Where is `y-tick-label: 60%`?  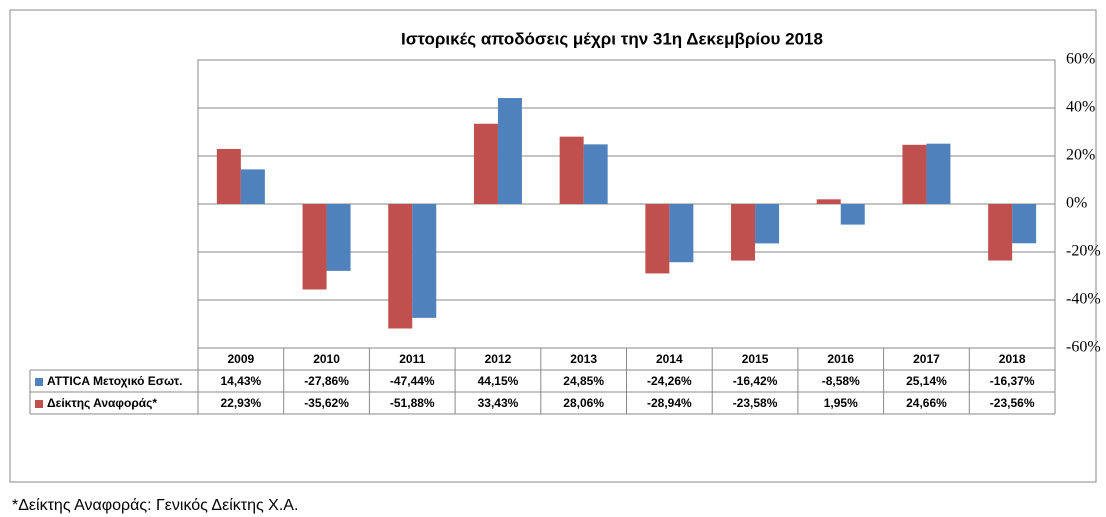 y-tick-label: 60% is located at coordinates (1080, 59).